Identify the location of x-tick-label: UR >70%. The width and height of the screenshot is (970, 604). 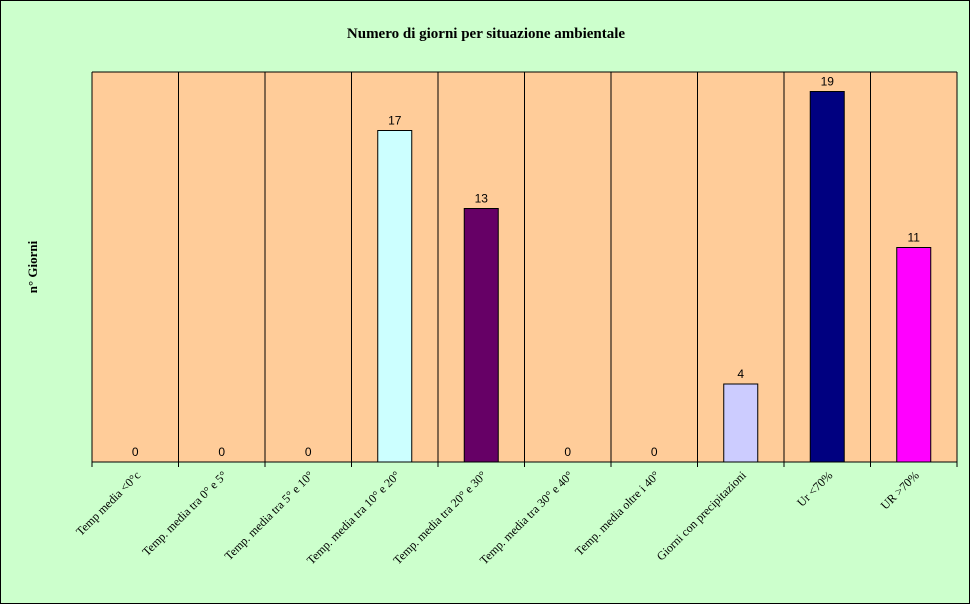
(900, 490).